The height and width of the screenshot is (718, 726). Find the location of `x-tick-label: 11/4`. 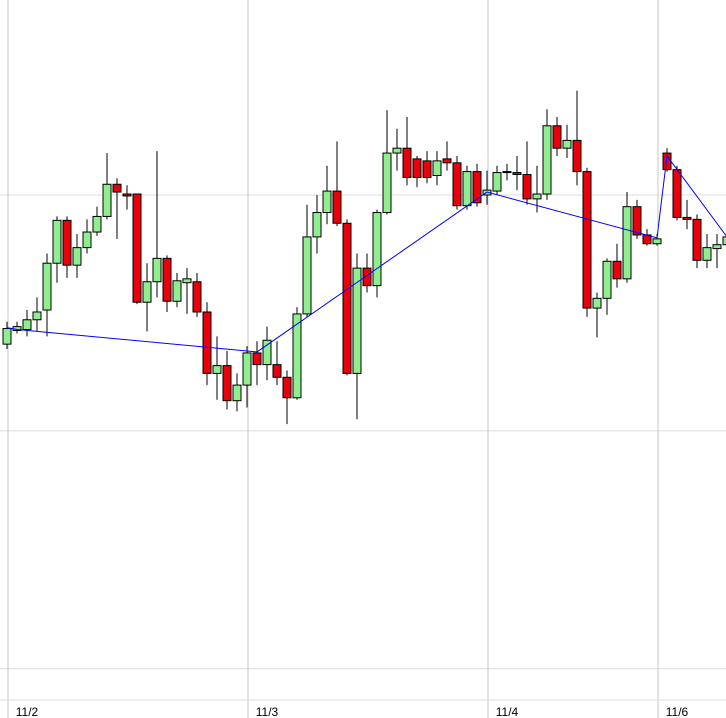

x-tick-label: 11/4 is located at coordinates (507, 711).